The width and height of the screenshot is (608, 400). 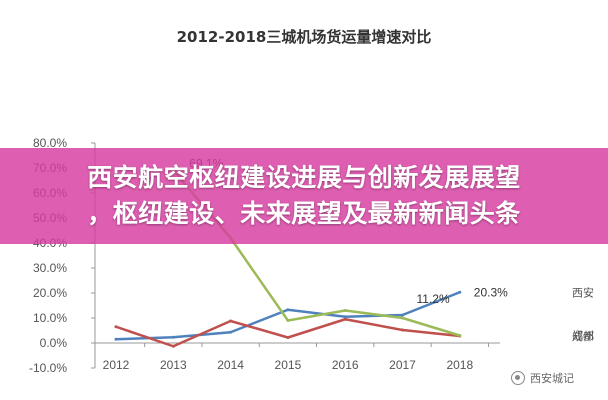 I want to click on x-tick-label: 2017, so click(x=402, y=365).